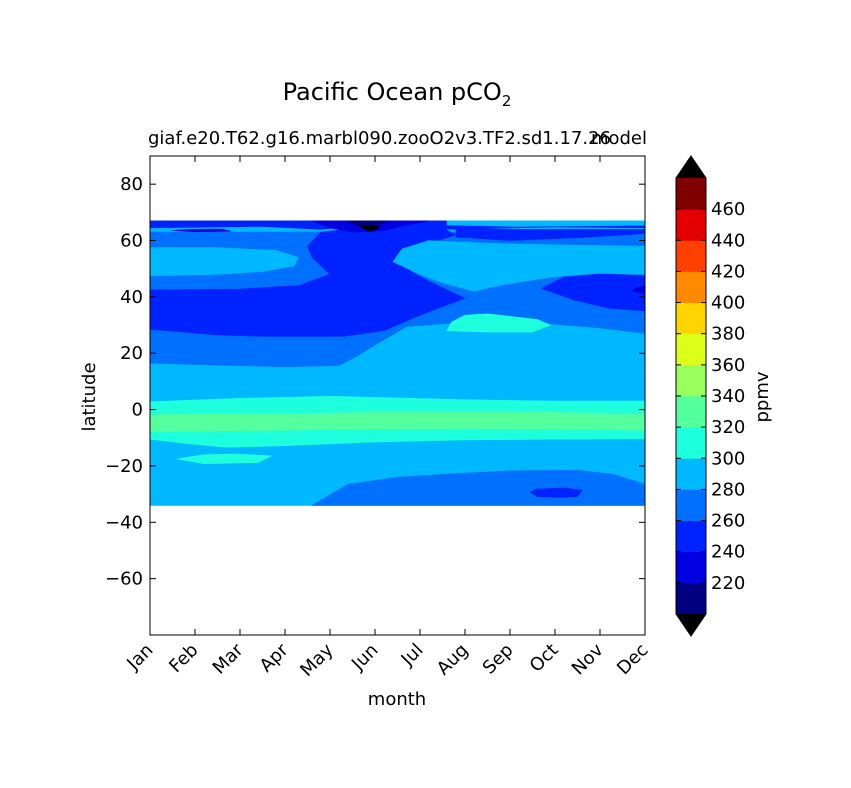 This screenshot has height=788, width=851. Describe the element at coordinates (228, 658) in the screenshot. I see `x-tick-label-mar: Mar` at that location.